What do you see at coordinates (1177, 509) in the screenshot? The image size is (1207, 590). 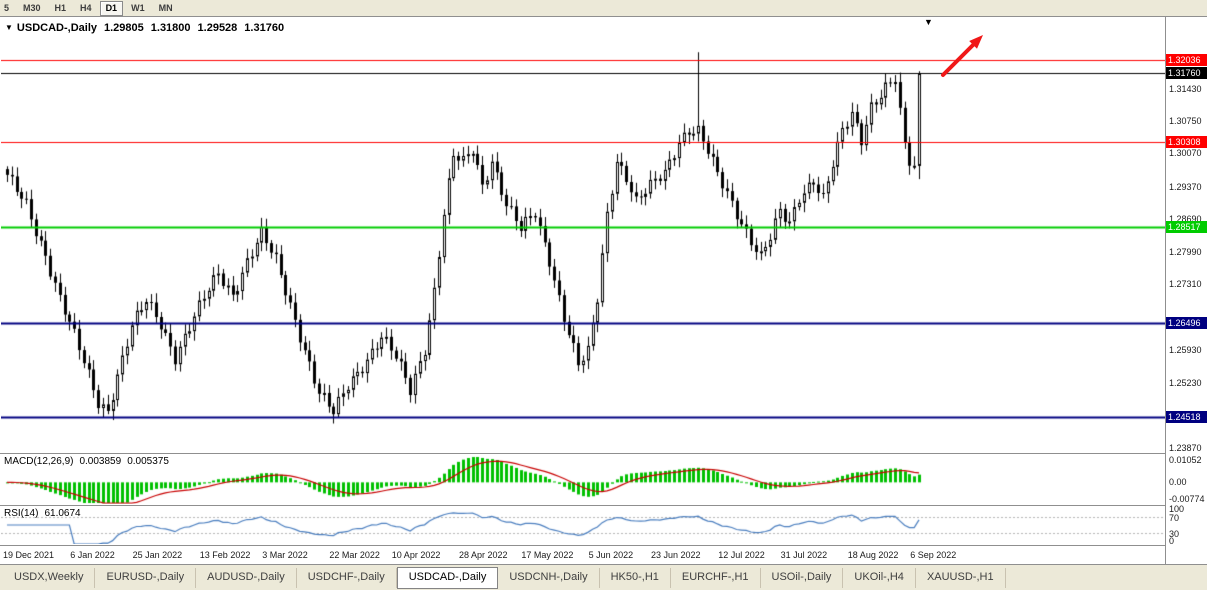 I see `rsi-scale-100: 100` at bounding box center [1177, 509].